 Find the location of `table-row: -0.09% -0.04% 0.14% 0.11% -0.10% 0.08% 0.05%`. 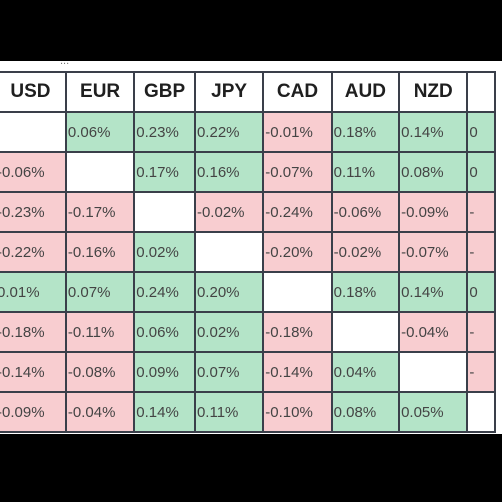

table-row: -0.09% -0.04% 0.14% 0.11% -0.10% 0.08% 0.05% is located at coordinates (248, 412).